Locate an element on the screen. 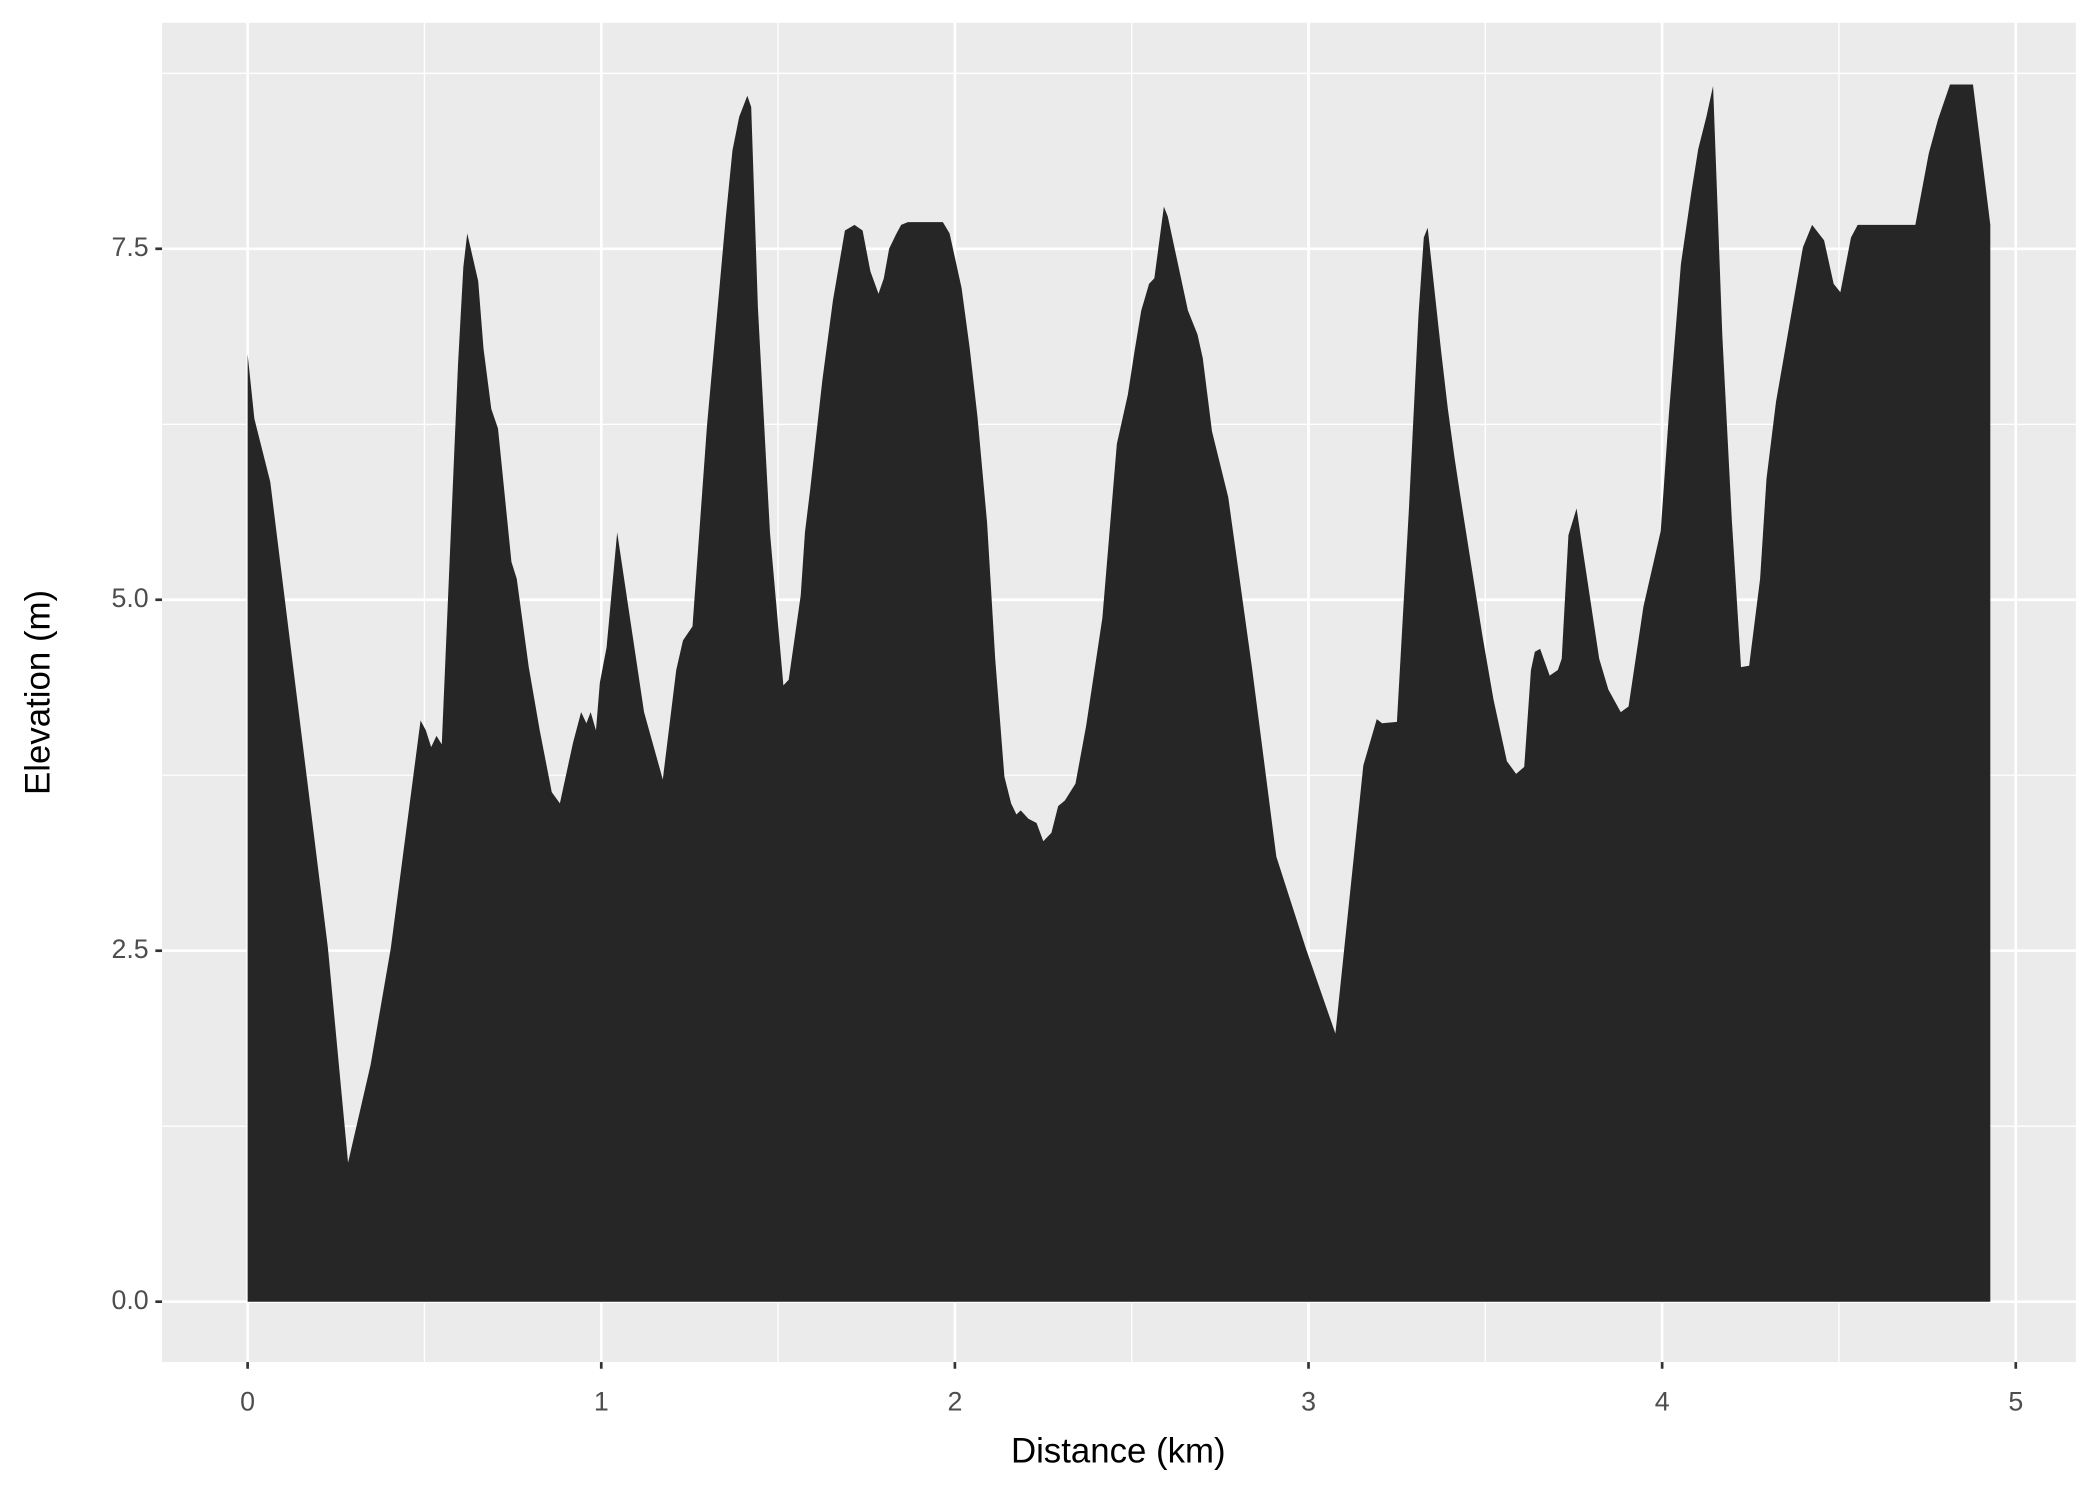  y-tick-label: 2.5 is located at coordinates (129, 949).